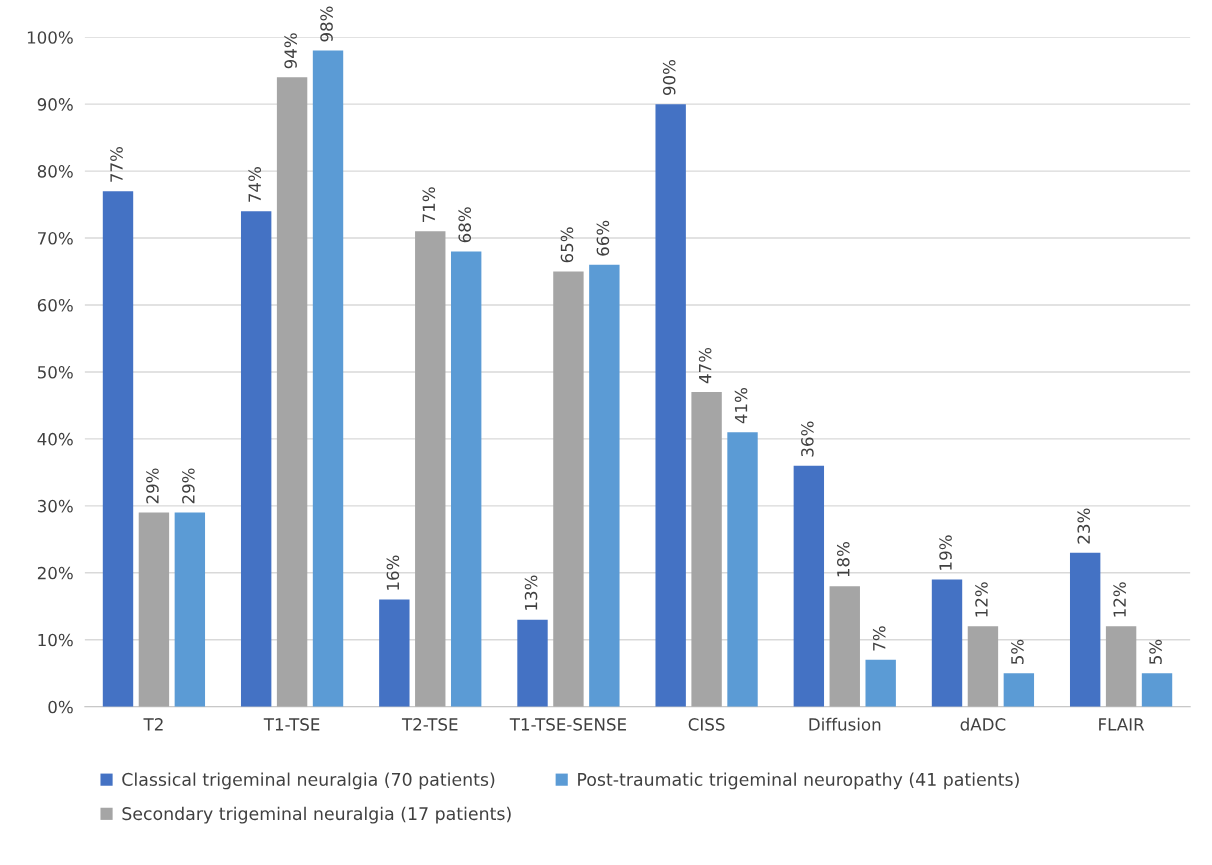 The height and width of the screenshot is (865, 1212). Describe the element at coordinates (308, 781) in the screenshot. I see `legend-label: Classical trigeminal neuralgia (70 patients)` at that location.